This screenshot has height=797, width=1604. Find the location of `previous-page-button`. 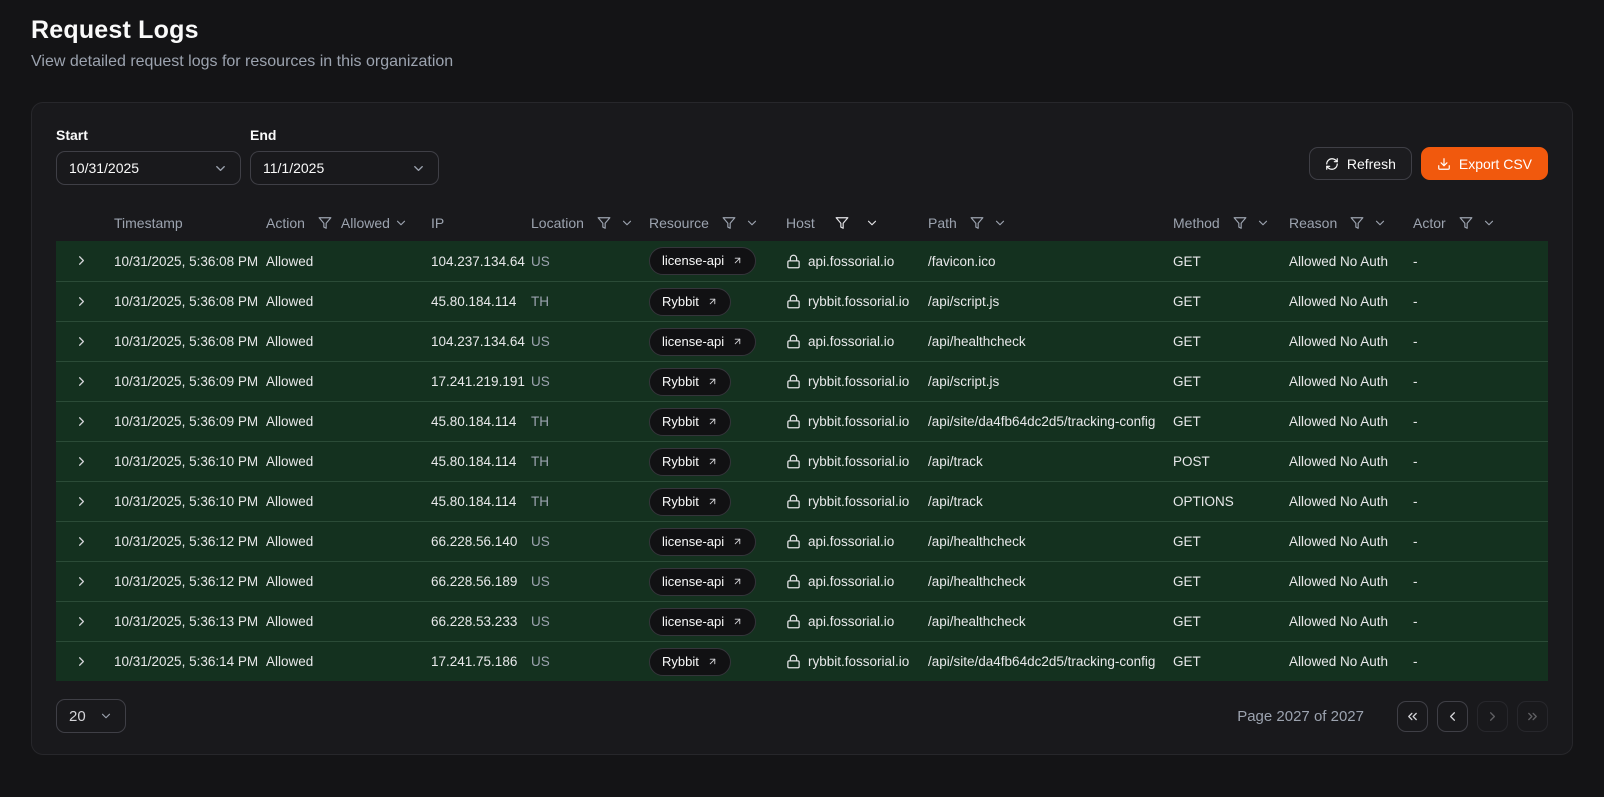

previous-page-button is located at coordinates (1452, 716).